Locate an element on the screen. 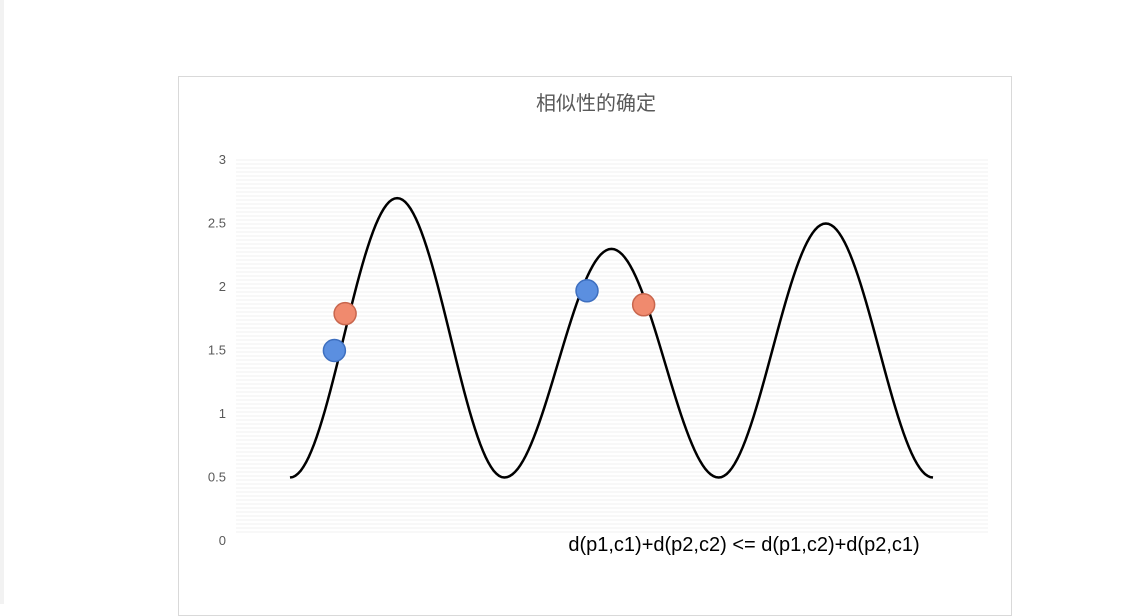 The height and width of the screenshot is (616, 1126). y-tick-label: 1.5 is located at coordinates (217, 350).